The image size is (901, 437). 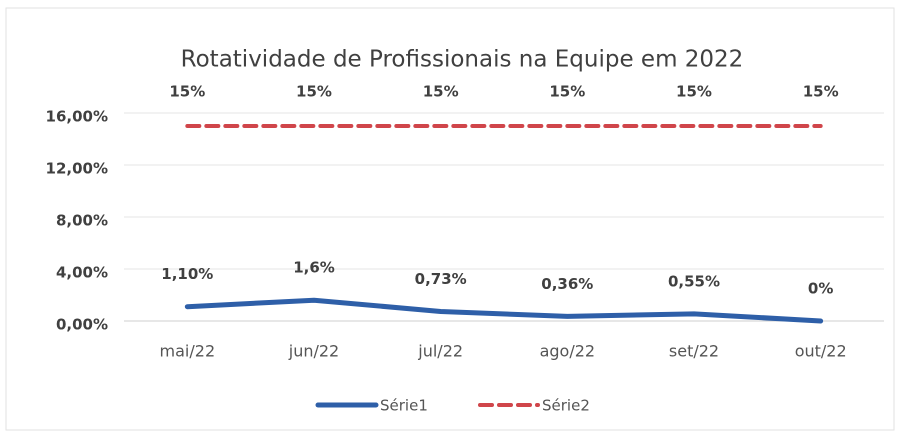 What do you see at coordinates (77, 169) in the screenshot?
I see `y-tick-label: 12,00%` at bounding box center [77, 169].